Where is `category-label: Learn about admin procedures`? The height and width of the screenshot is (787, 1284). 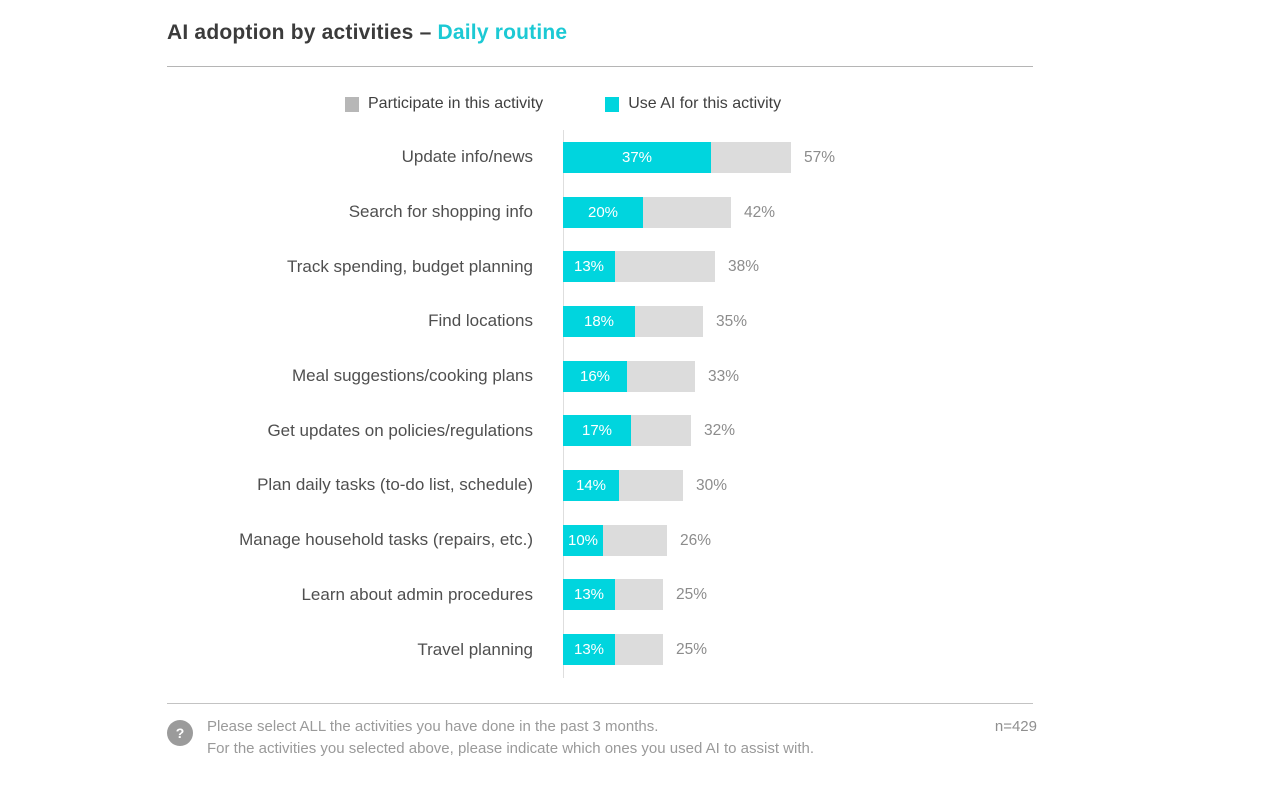
category-label: Learn about admin procedures is located at coordinates (417, 594).